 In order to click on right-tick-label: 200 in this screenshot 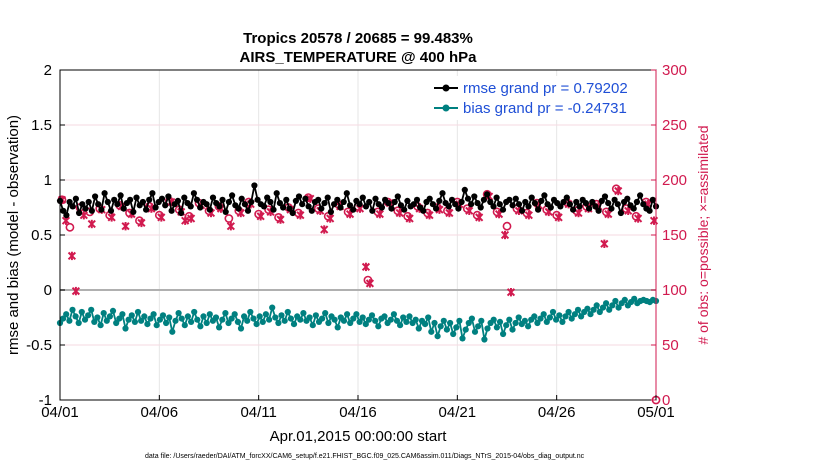, I will do `click(674, 180)`.